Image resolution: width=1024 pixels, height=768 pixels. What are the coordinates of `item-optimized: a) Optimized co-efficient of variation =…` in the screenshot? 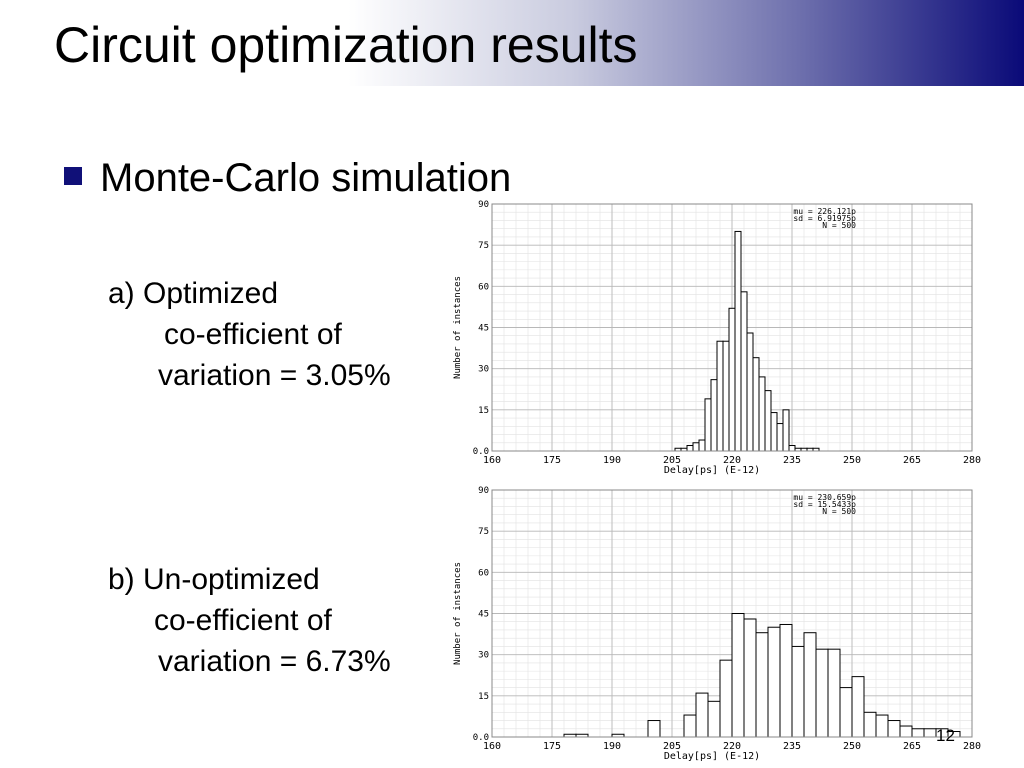 It's located at (249, 334).